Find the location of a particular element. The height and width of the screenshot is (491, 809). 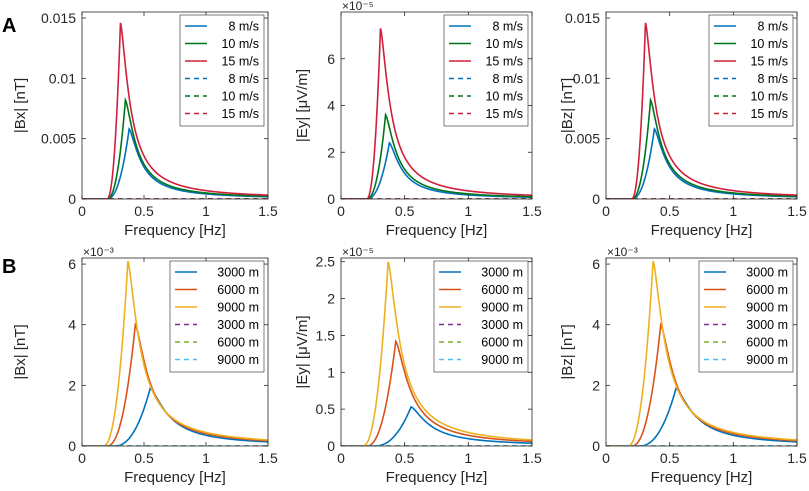

chart-b3-legend-label-3: 3000 m is located at coordinates (767, 325).